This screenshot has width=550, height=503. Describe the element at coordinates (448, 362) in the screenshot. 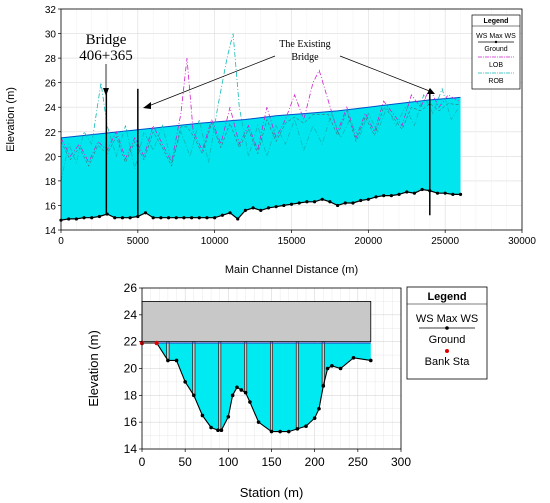

I see `legend-bank-label: Bank Sta` at that location.